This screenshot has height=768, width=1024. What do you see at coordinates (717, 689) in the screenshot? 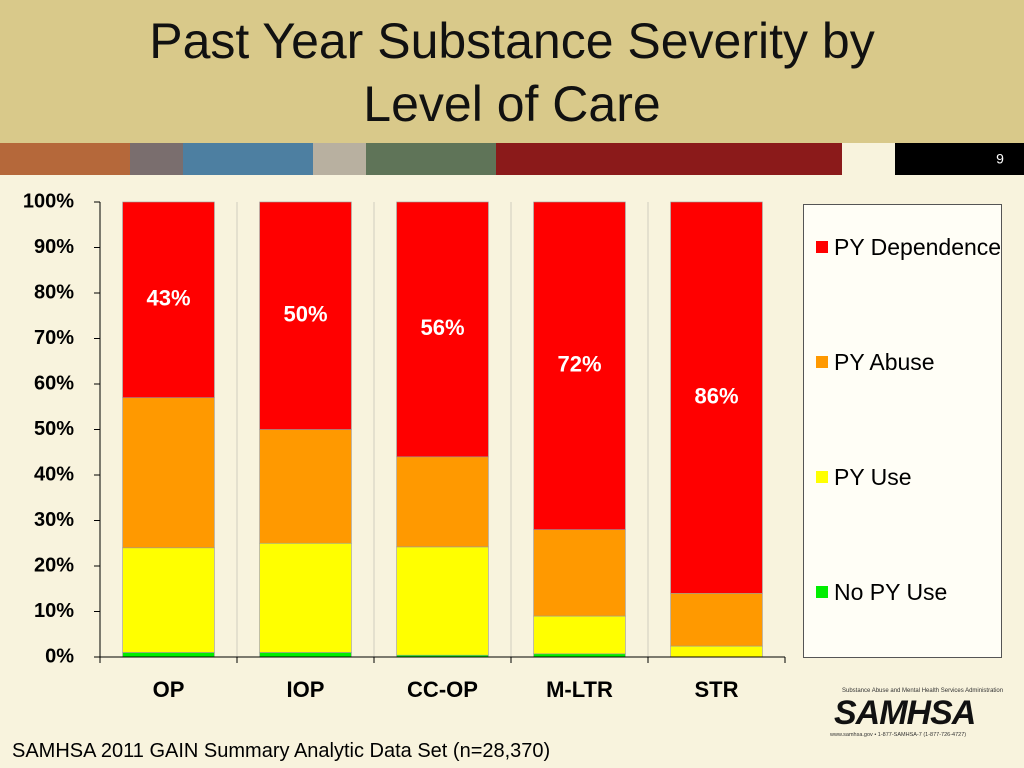
I see `x-tick-label: STR` at bounding box center [717, 689].